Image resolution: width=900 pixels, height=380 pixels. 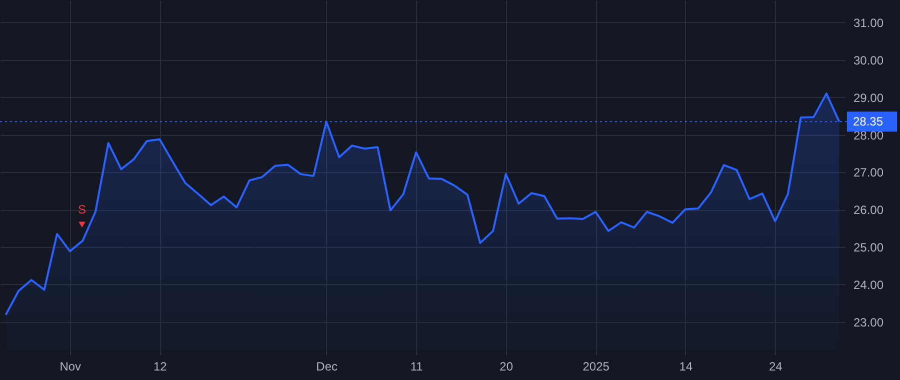 What do you see at coordinates (869, 322) in the screenshot?
I see `y-tick-label: 23.00` at bounding box center [869, 322].